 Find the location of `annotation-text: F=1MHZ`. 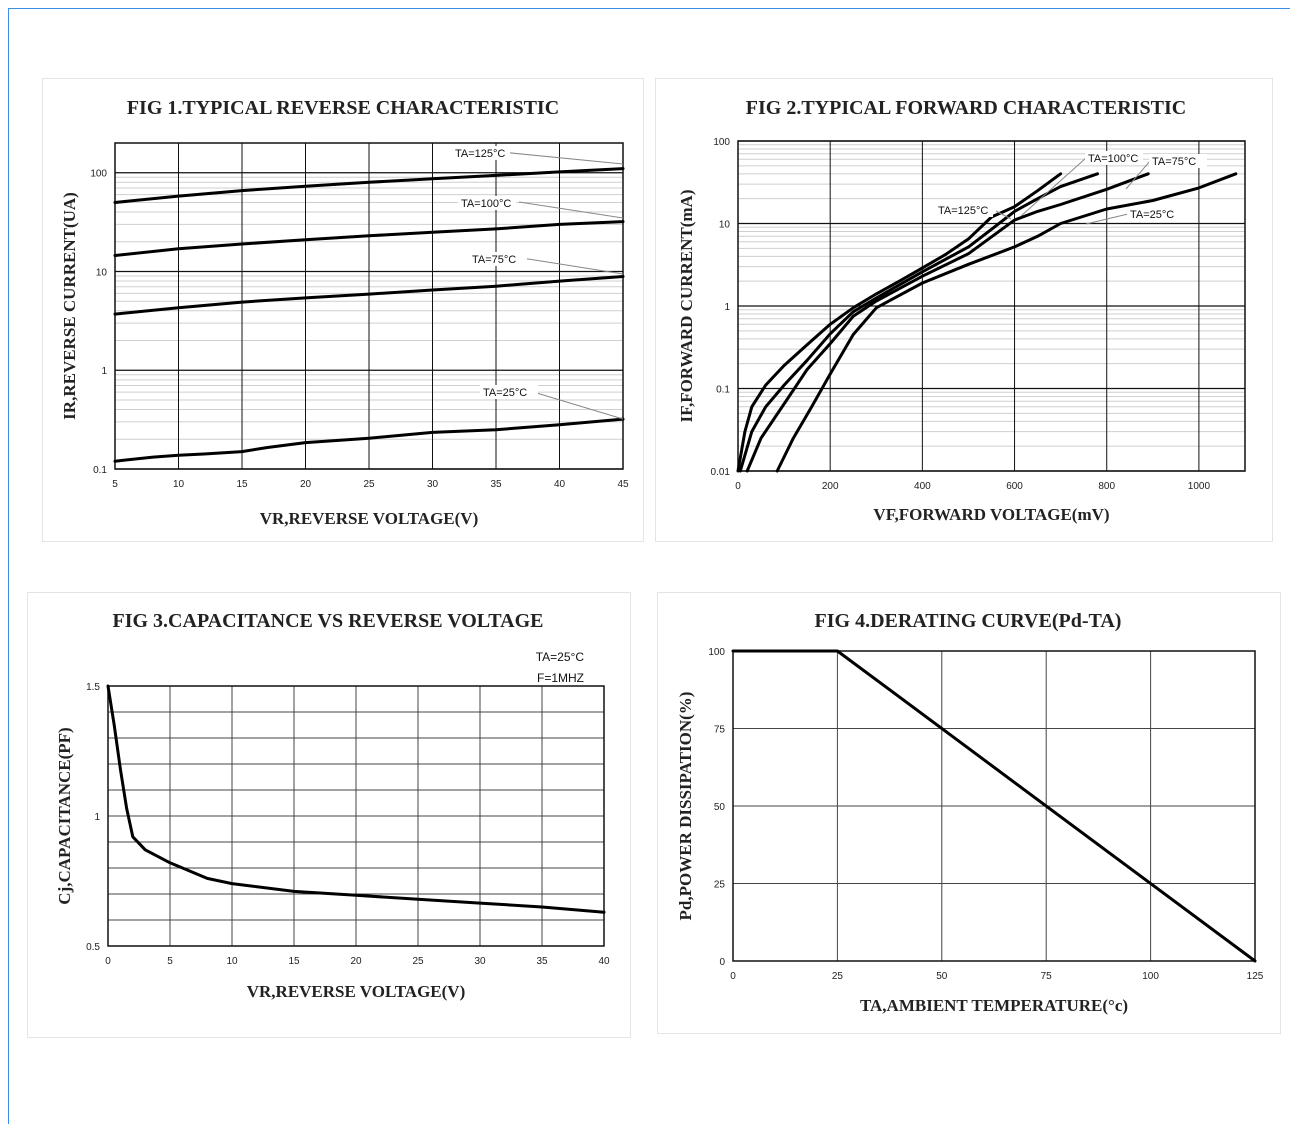

annotation-text: F=1MHZ is located at coordinates (560, 678).